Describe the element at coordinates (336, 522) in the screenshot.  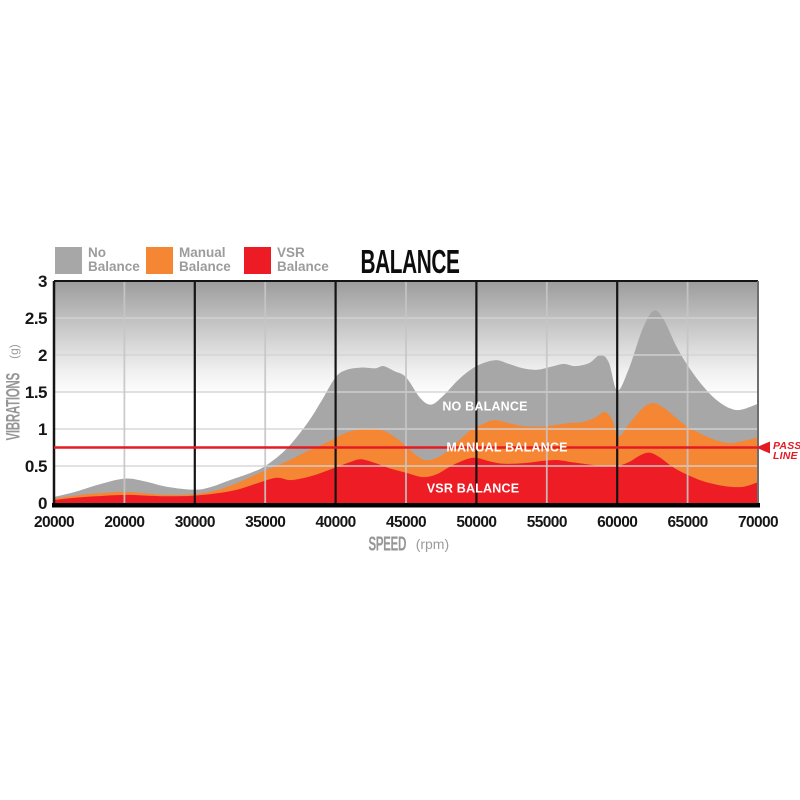
I see `x-tick-label: 40000` at that location.